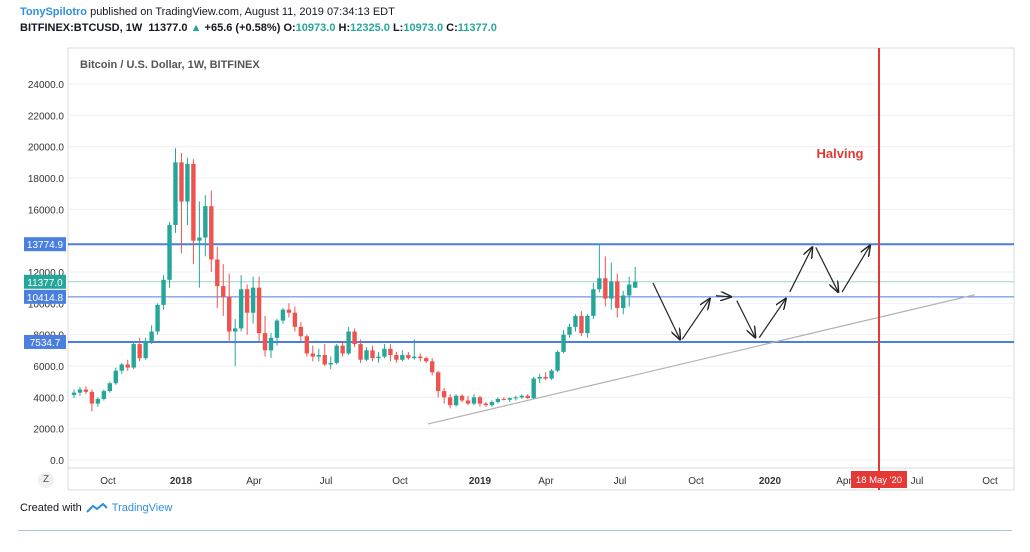 Image resolution: width=1030 pixels, height=552 pixels. I want to click on price-labels: 13774.9 10414.8 7534.7 11377.0, so click(45, 293).